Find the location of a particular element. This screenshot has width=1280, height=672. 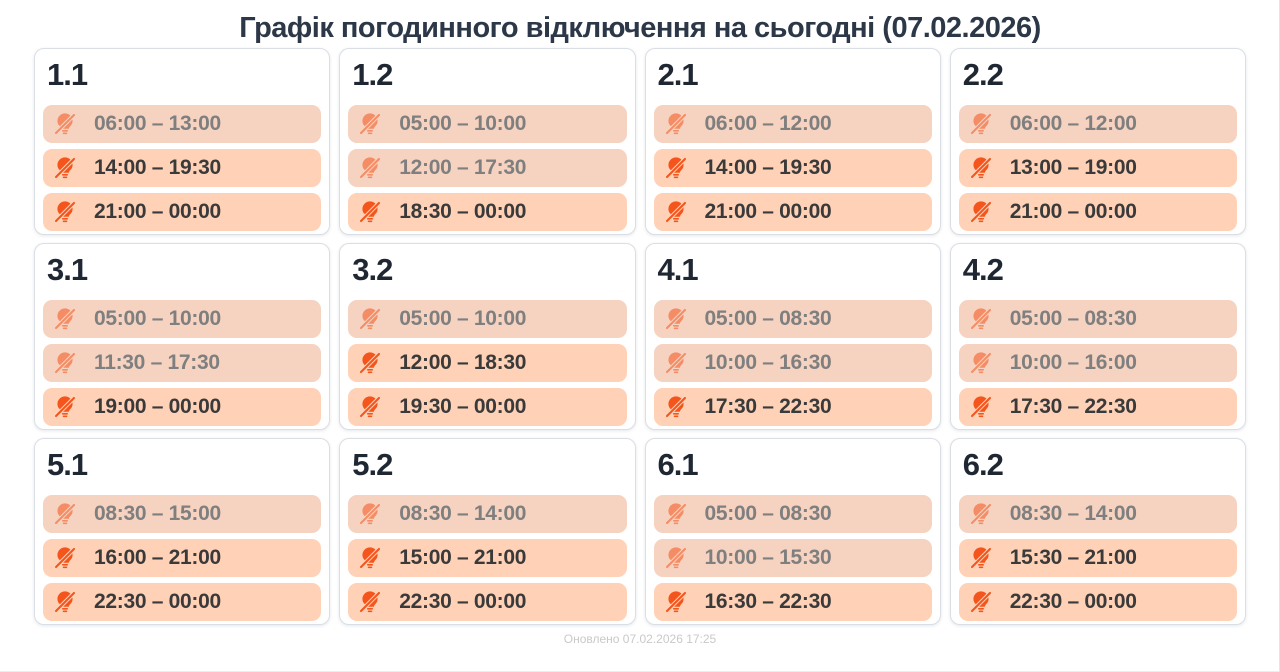

outage-time-range: 06:00 – 13:00 is located at coordinates (157, 123).